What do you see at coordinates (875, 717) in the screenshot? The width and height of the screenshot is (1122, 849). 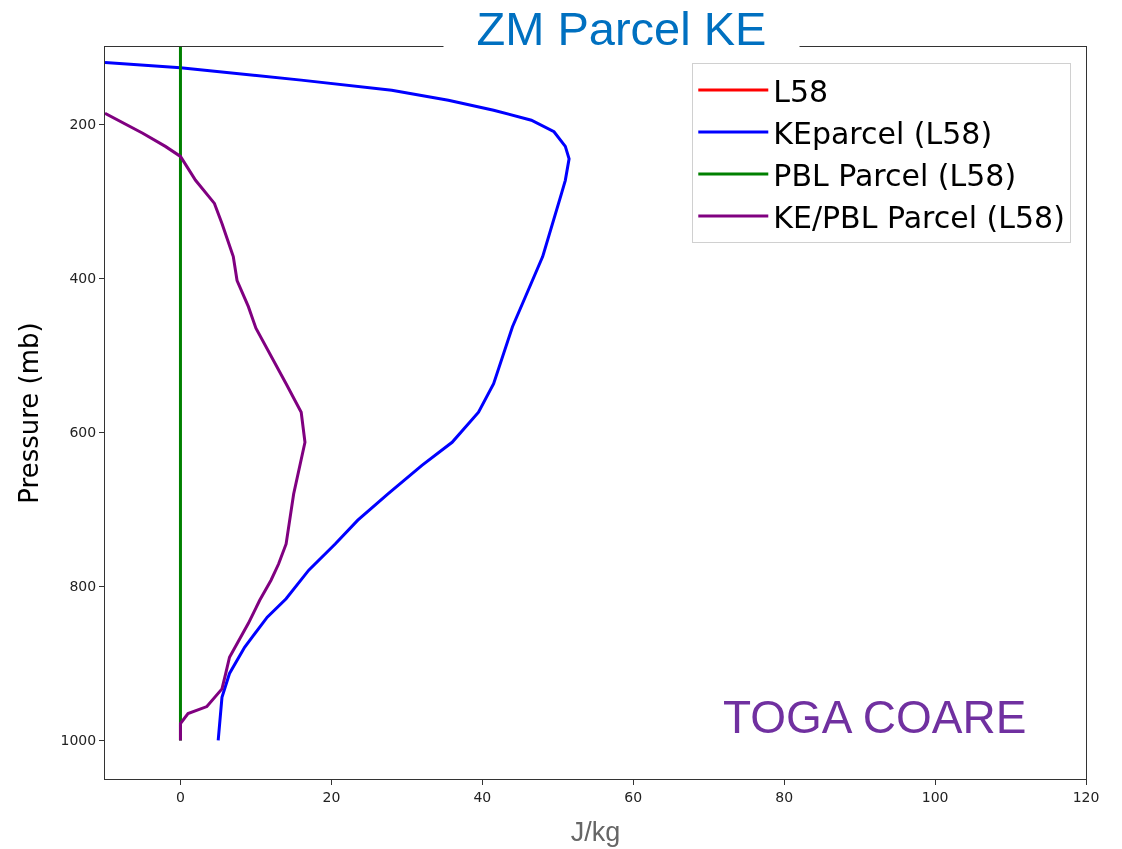 I see `annotation: TOGA COARE` at bounding box center [875, 717].